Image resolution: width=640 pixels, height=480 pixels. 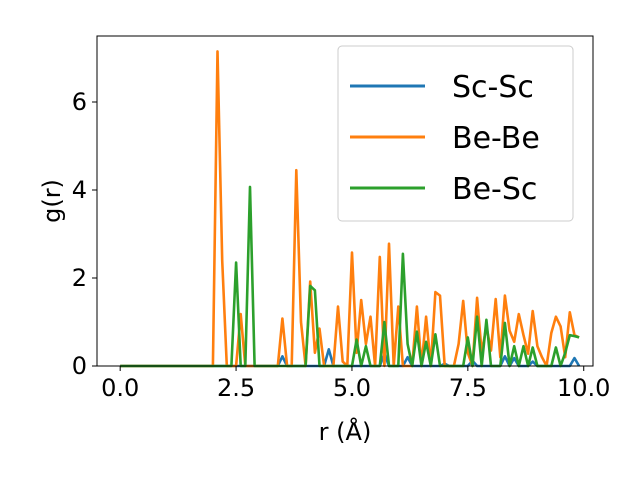 I want to click on y-axis-label: g(r), so click(x=52, y=201).